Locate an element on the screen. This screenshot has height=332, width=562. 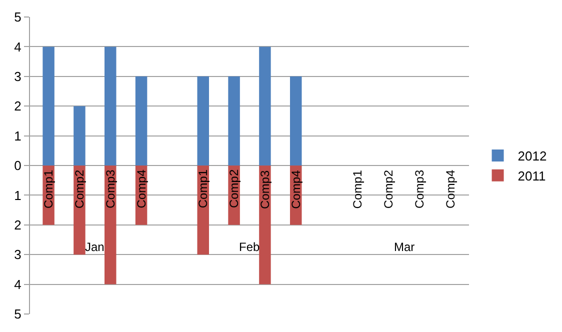
annotation: Jan is located at coordinates (94, 247).